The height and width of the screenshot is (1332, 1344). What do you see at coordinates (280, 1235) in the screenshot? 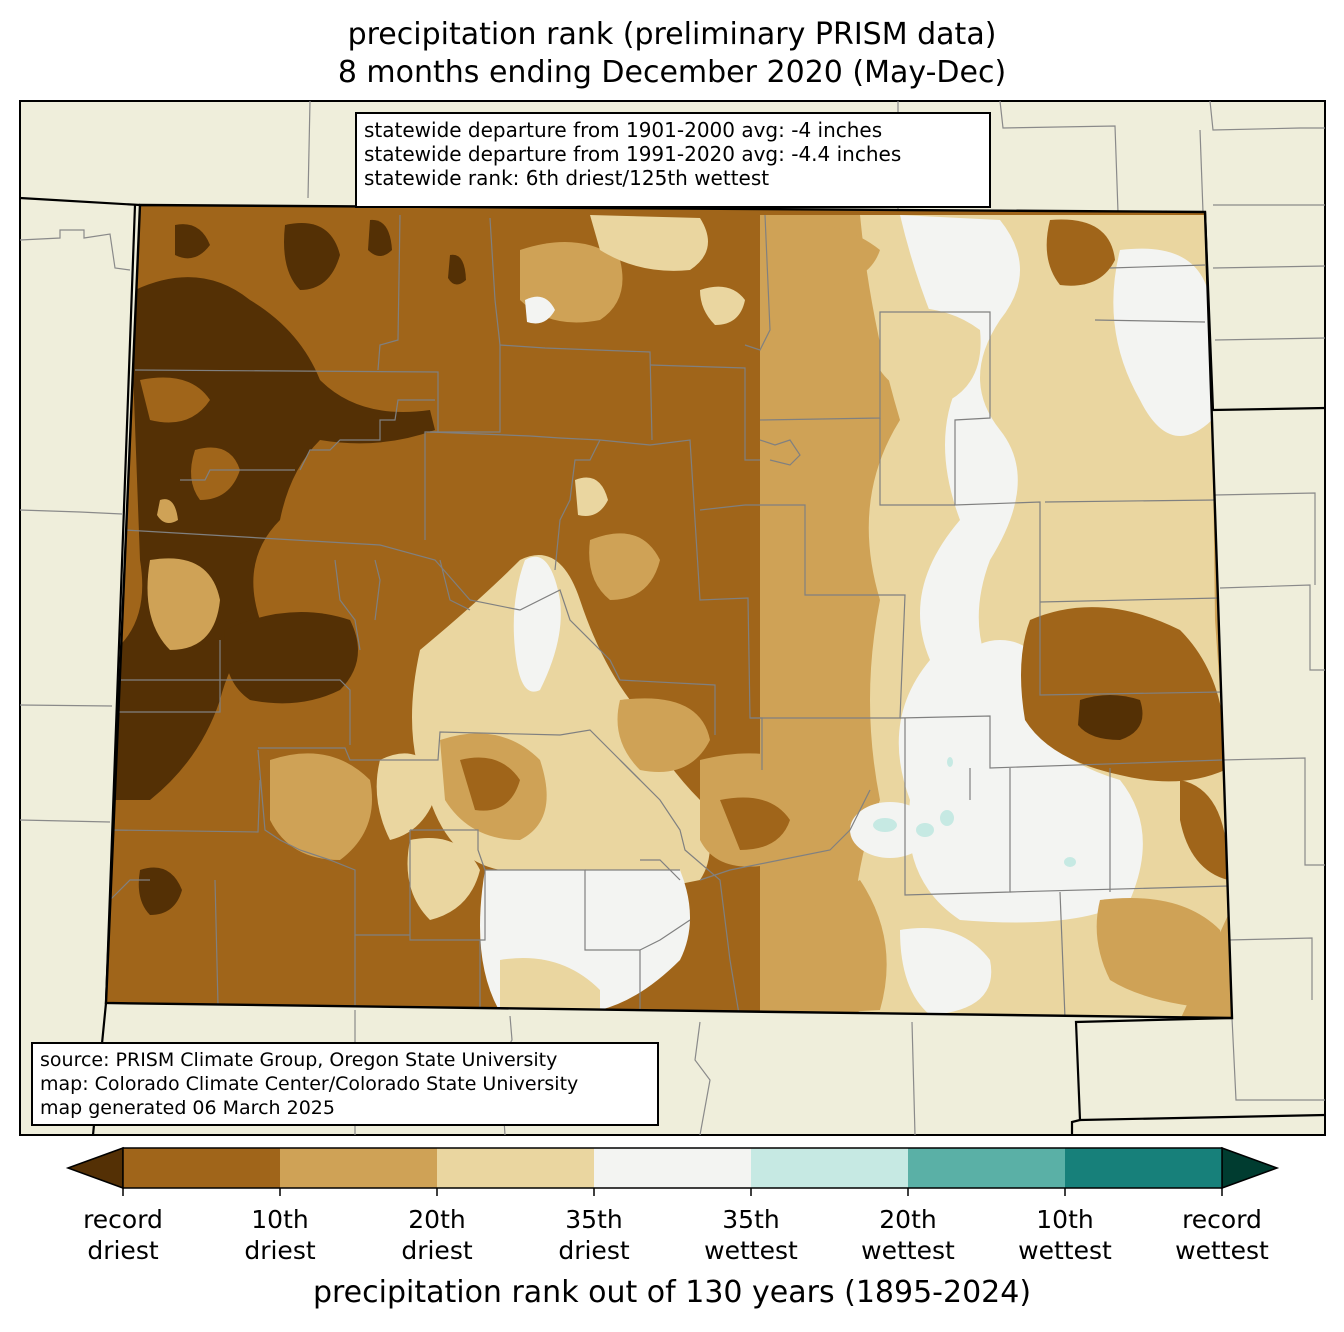
I see `colorbar-tick-label: 10th driest` at bounding box center [280, 1235].